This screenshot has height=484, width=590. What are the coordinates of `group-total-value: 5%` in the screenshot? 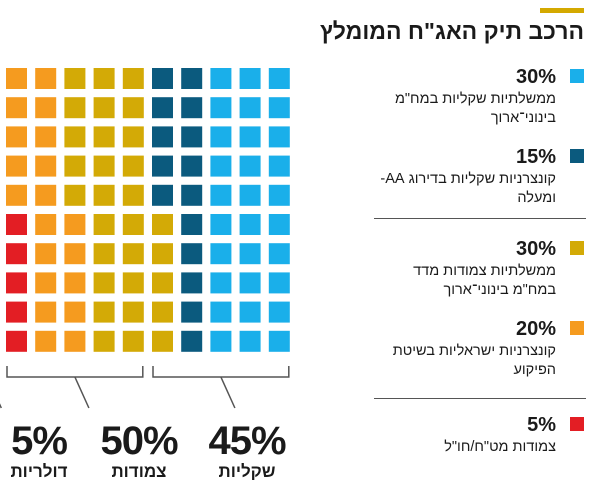 It's located at (39, 441).